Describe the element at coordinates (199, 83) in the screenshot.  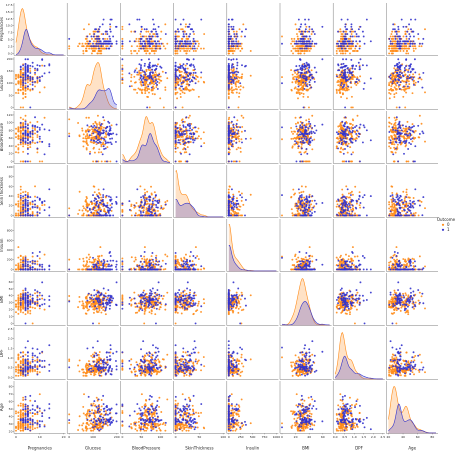
I see `cell-glucose-vs-skinthickness` at that location.